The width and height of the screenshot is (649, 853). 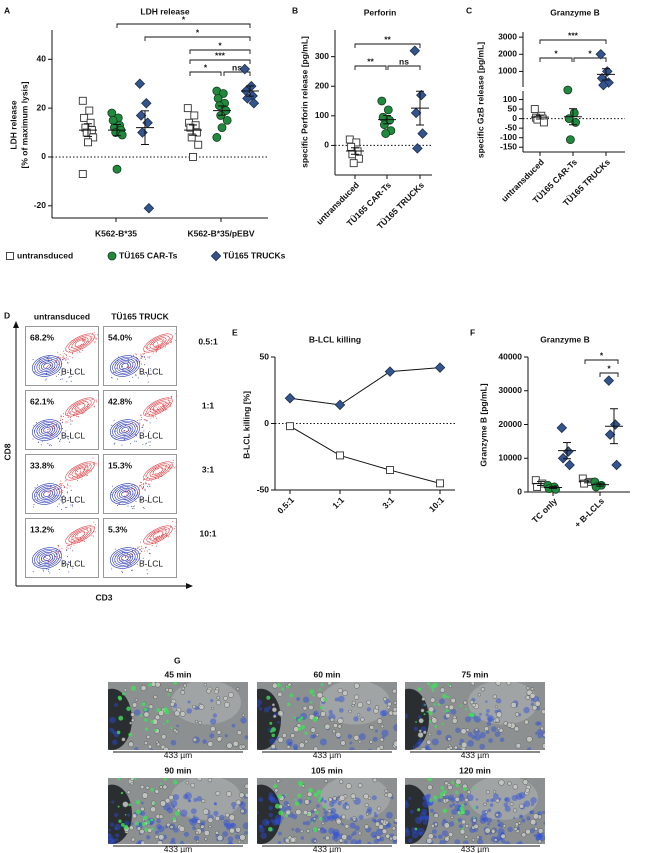 What do you see at coordinates (235, 332) in the screenshot?
I see `panel-label: E` at bounding box center [235, 332].